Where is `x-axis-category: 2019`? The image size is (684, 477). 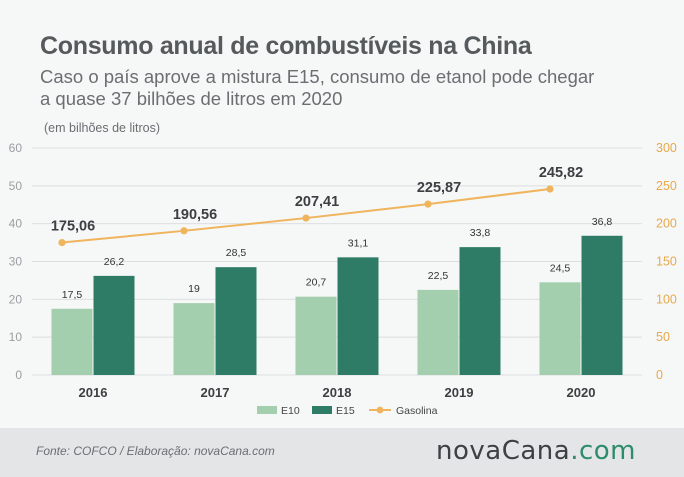 x-axis-category: 2019 is located at coordinates (459, 392).